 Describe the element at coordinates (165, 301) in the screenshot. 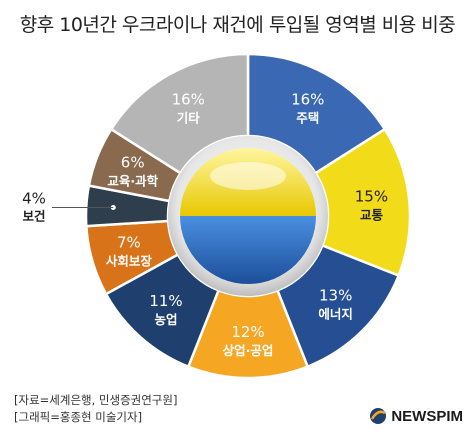

I see `slice-percent: 11%` at that location.